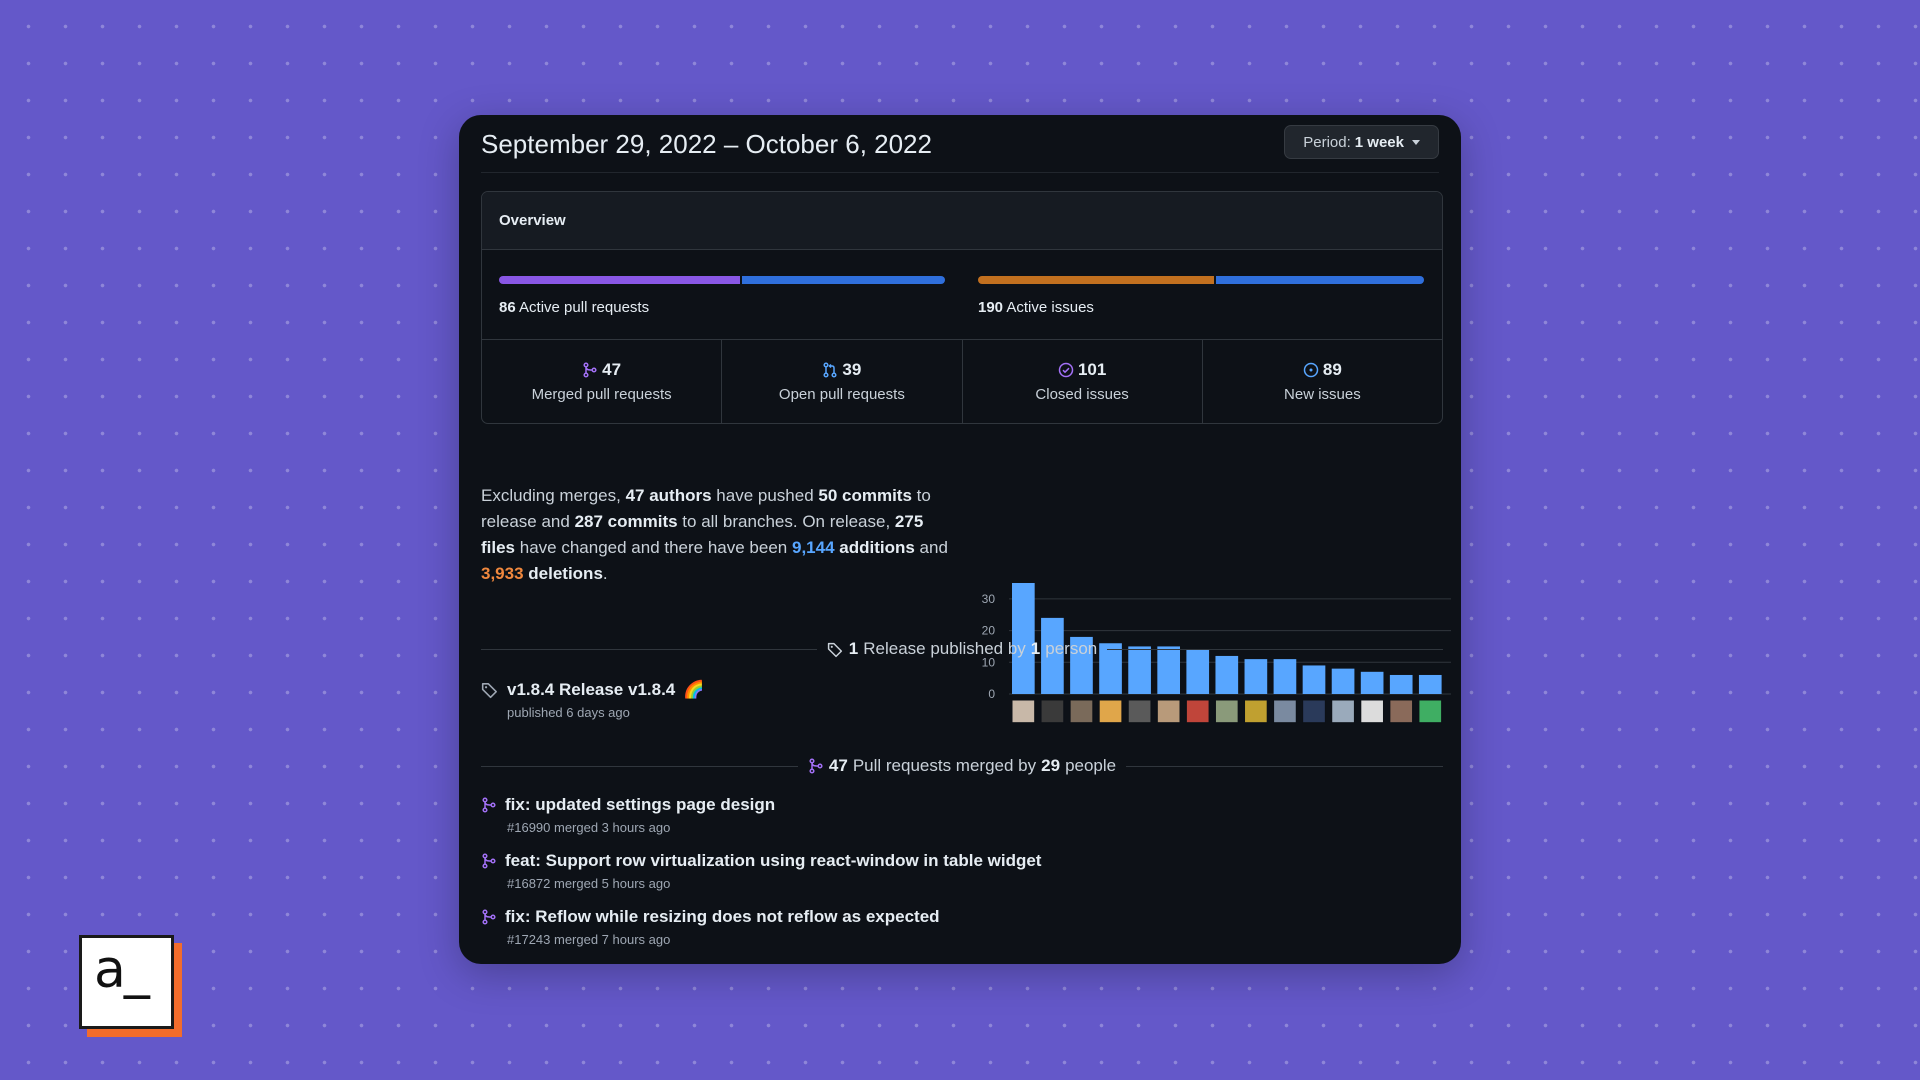  I want to click on appsmith-logo: a_, so click(130, 986).